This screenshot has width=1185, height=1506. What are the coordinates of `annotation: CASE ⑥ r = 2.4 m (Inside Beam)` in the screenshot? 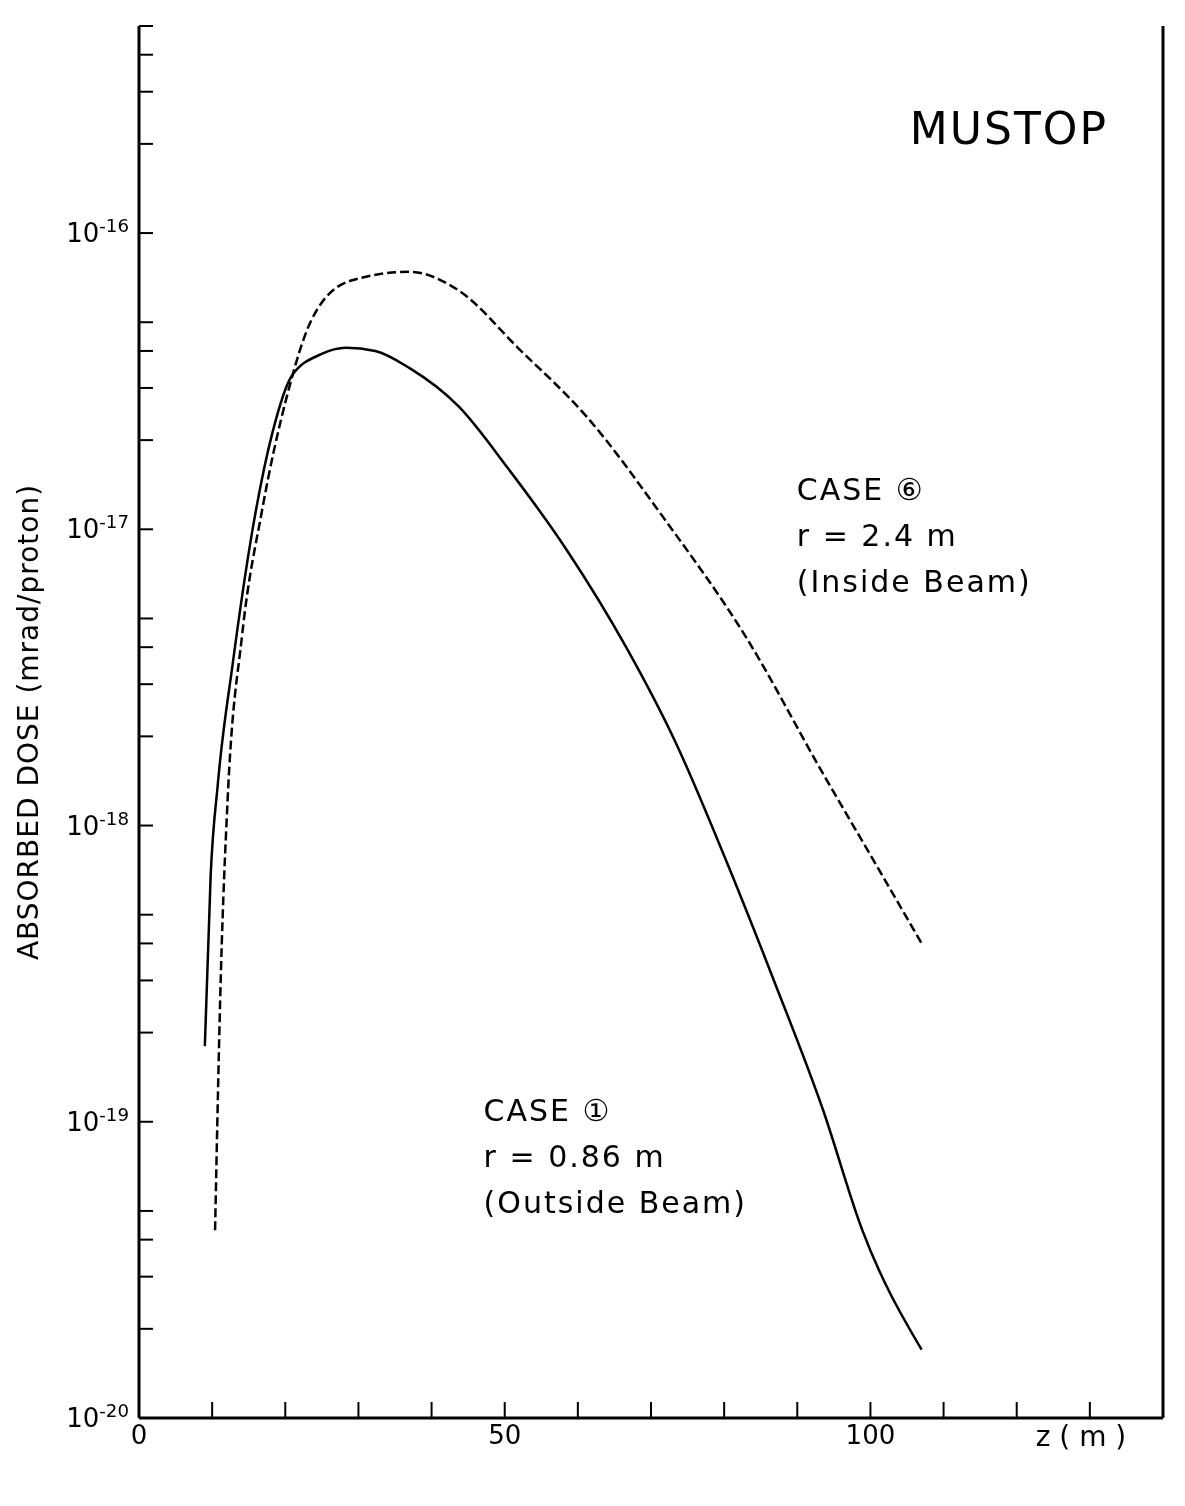 It's located at (914, 535).